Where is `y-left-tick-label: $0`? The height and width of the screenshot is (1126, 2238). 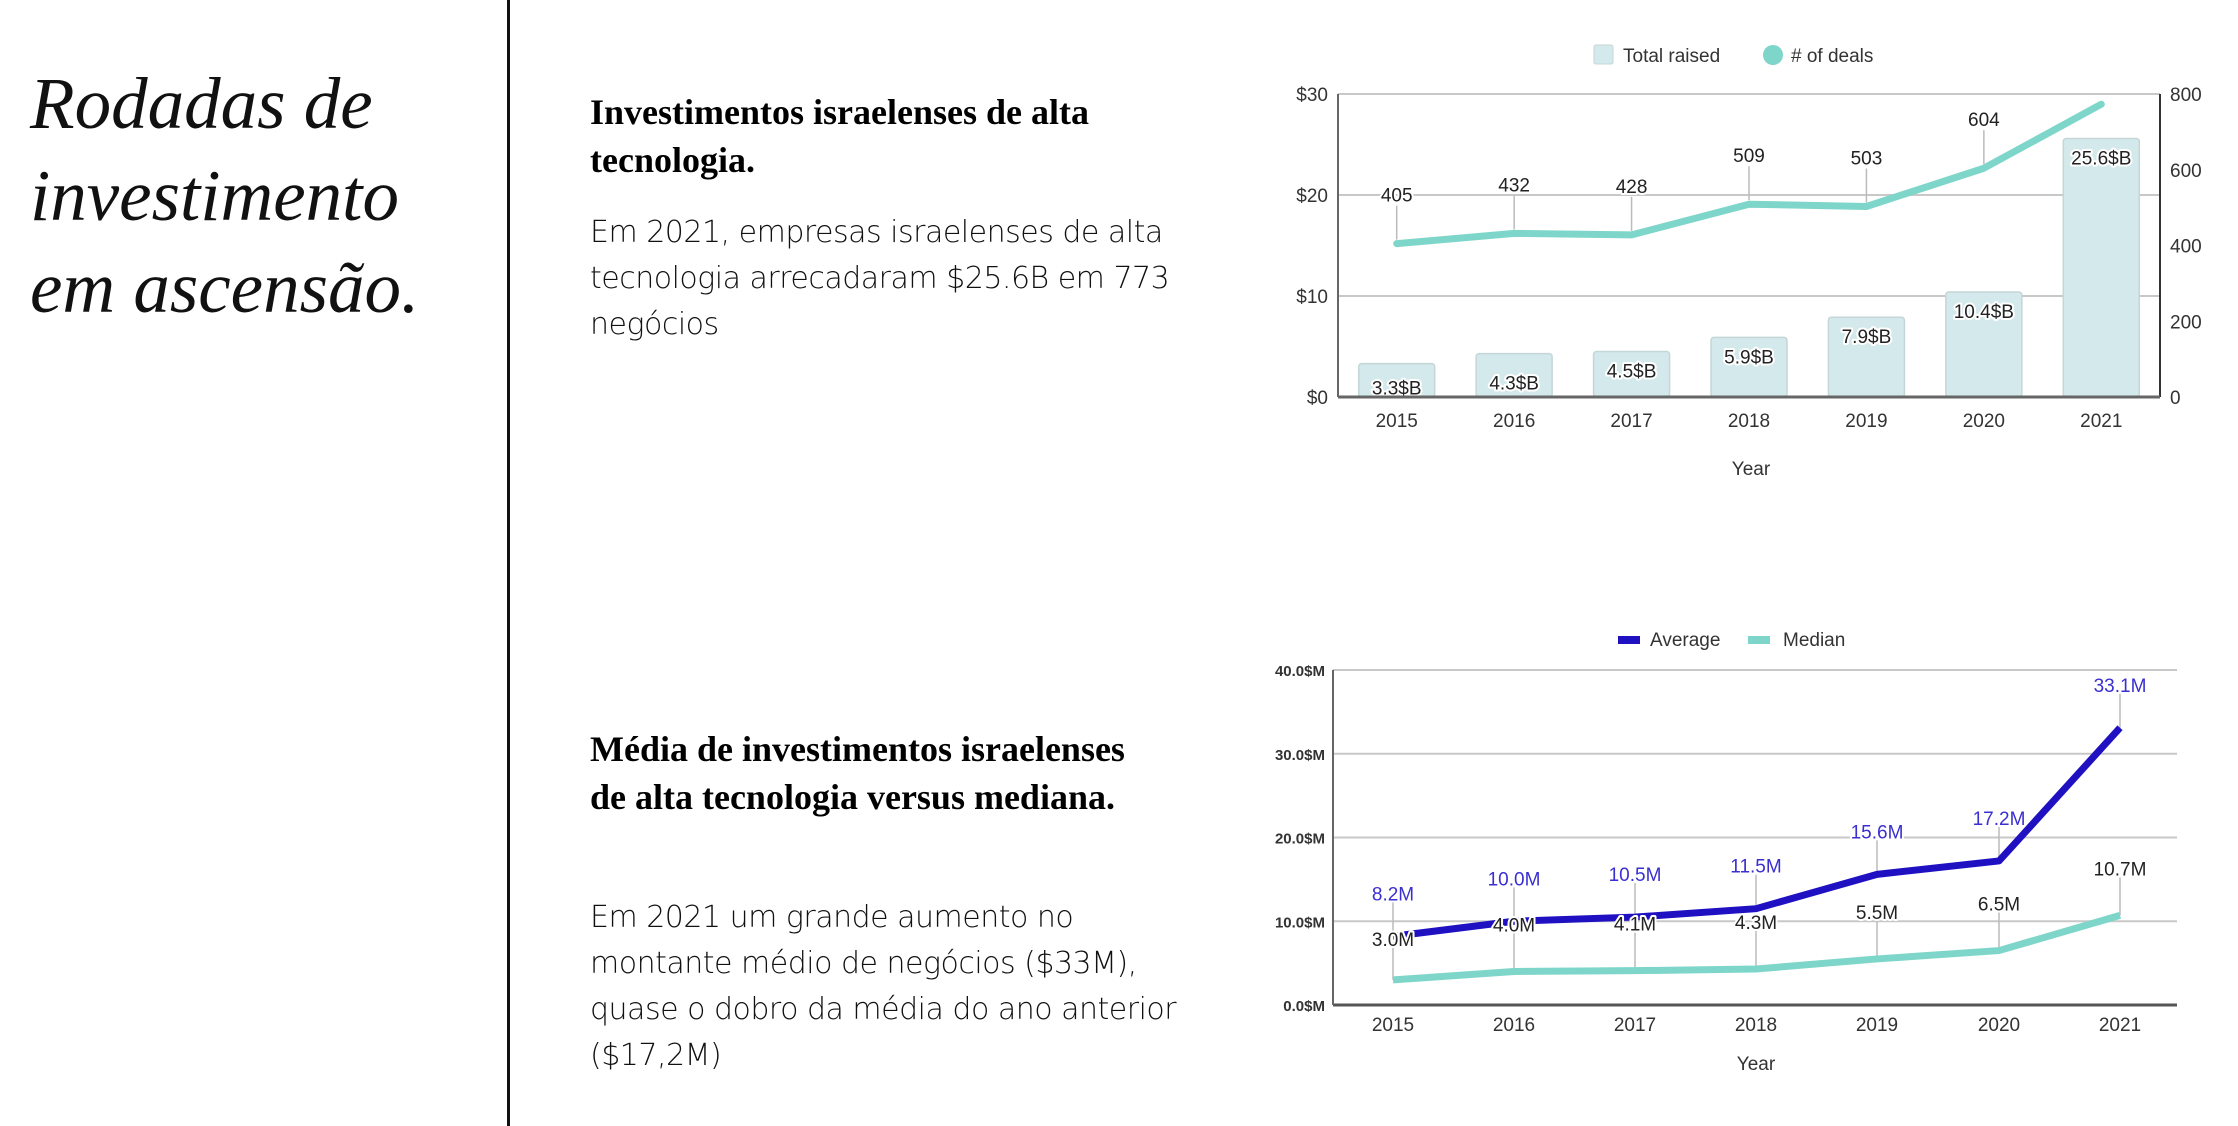 y-left-tick-label: $0 is located at coordinates (1317, 398).